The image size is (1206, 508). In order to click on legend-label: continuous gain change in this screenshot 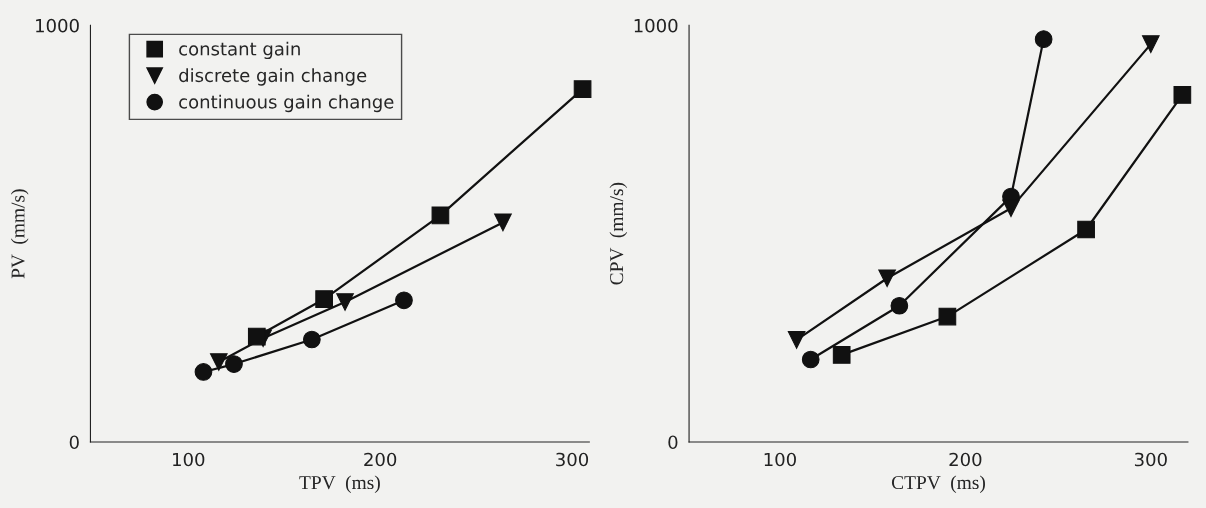, I will do `click(286, 103)`.